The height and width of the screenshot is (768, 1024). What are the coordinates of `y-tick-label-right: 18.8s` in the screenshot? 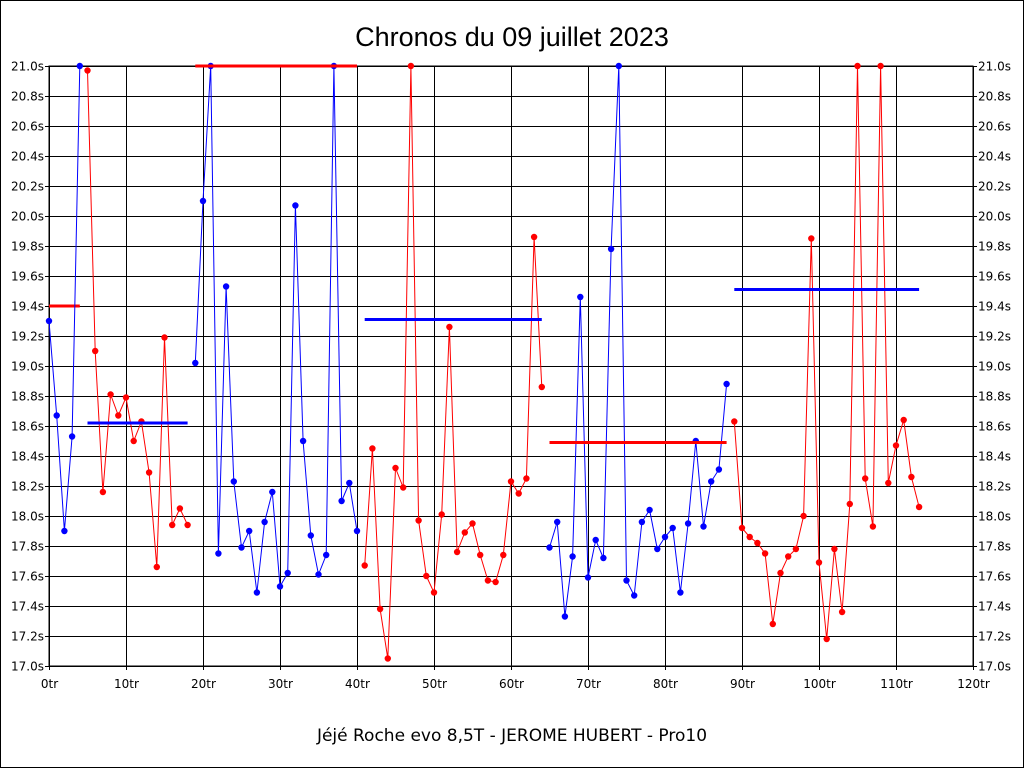 It's located at (994, 397).